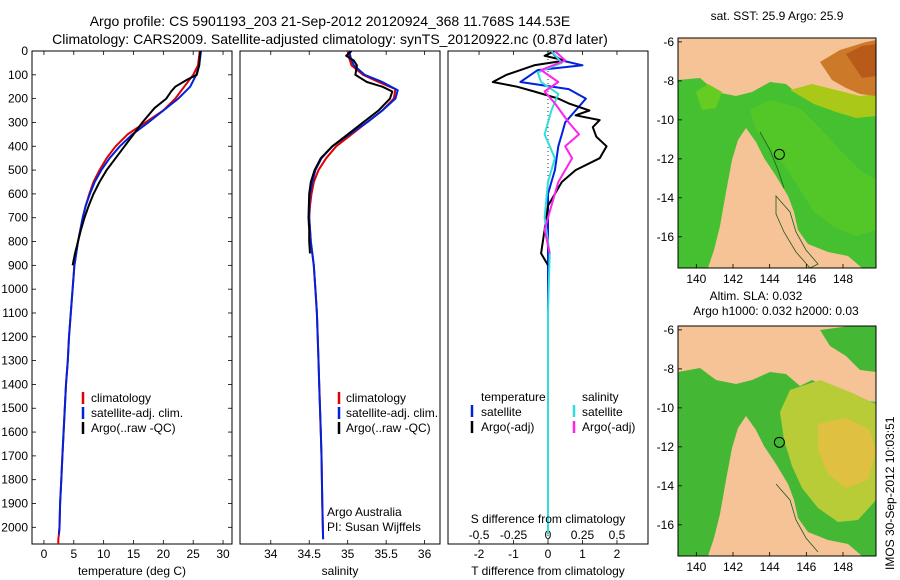 The image size is (900, 580). What do you see at coordinates (14, 289) in the screenshot?
I see `depth-tick-label: 1000` at bounding box center [14, 289].